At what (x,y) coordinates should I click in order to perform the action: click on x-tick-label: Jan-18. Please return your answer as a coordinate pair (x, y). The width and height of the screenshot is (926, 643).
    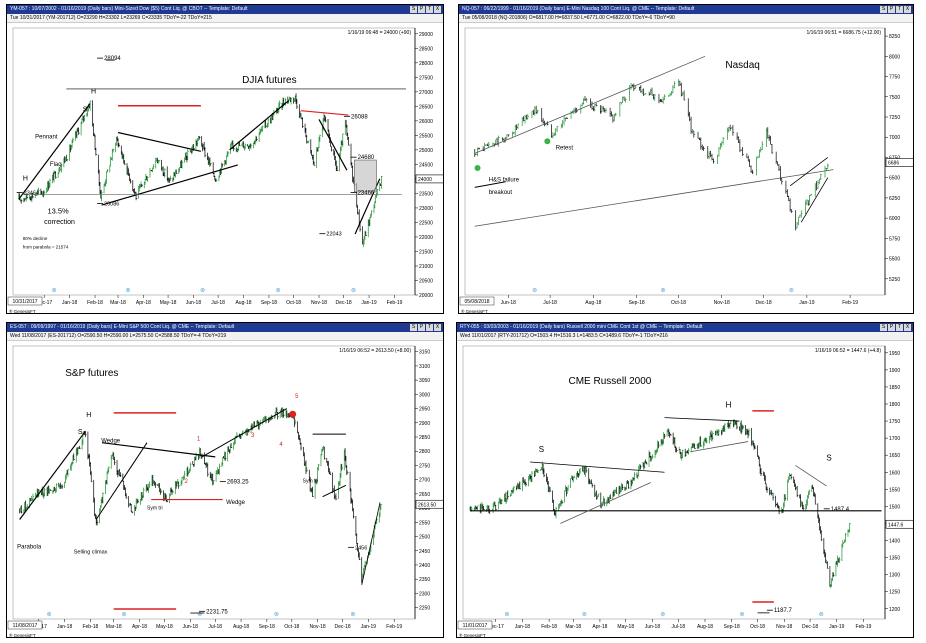
    Looking at the image, I should click on (70, 303).